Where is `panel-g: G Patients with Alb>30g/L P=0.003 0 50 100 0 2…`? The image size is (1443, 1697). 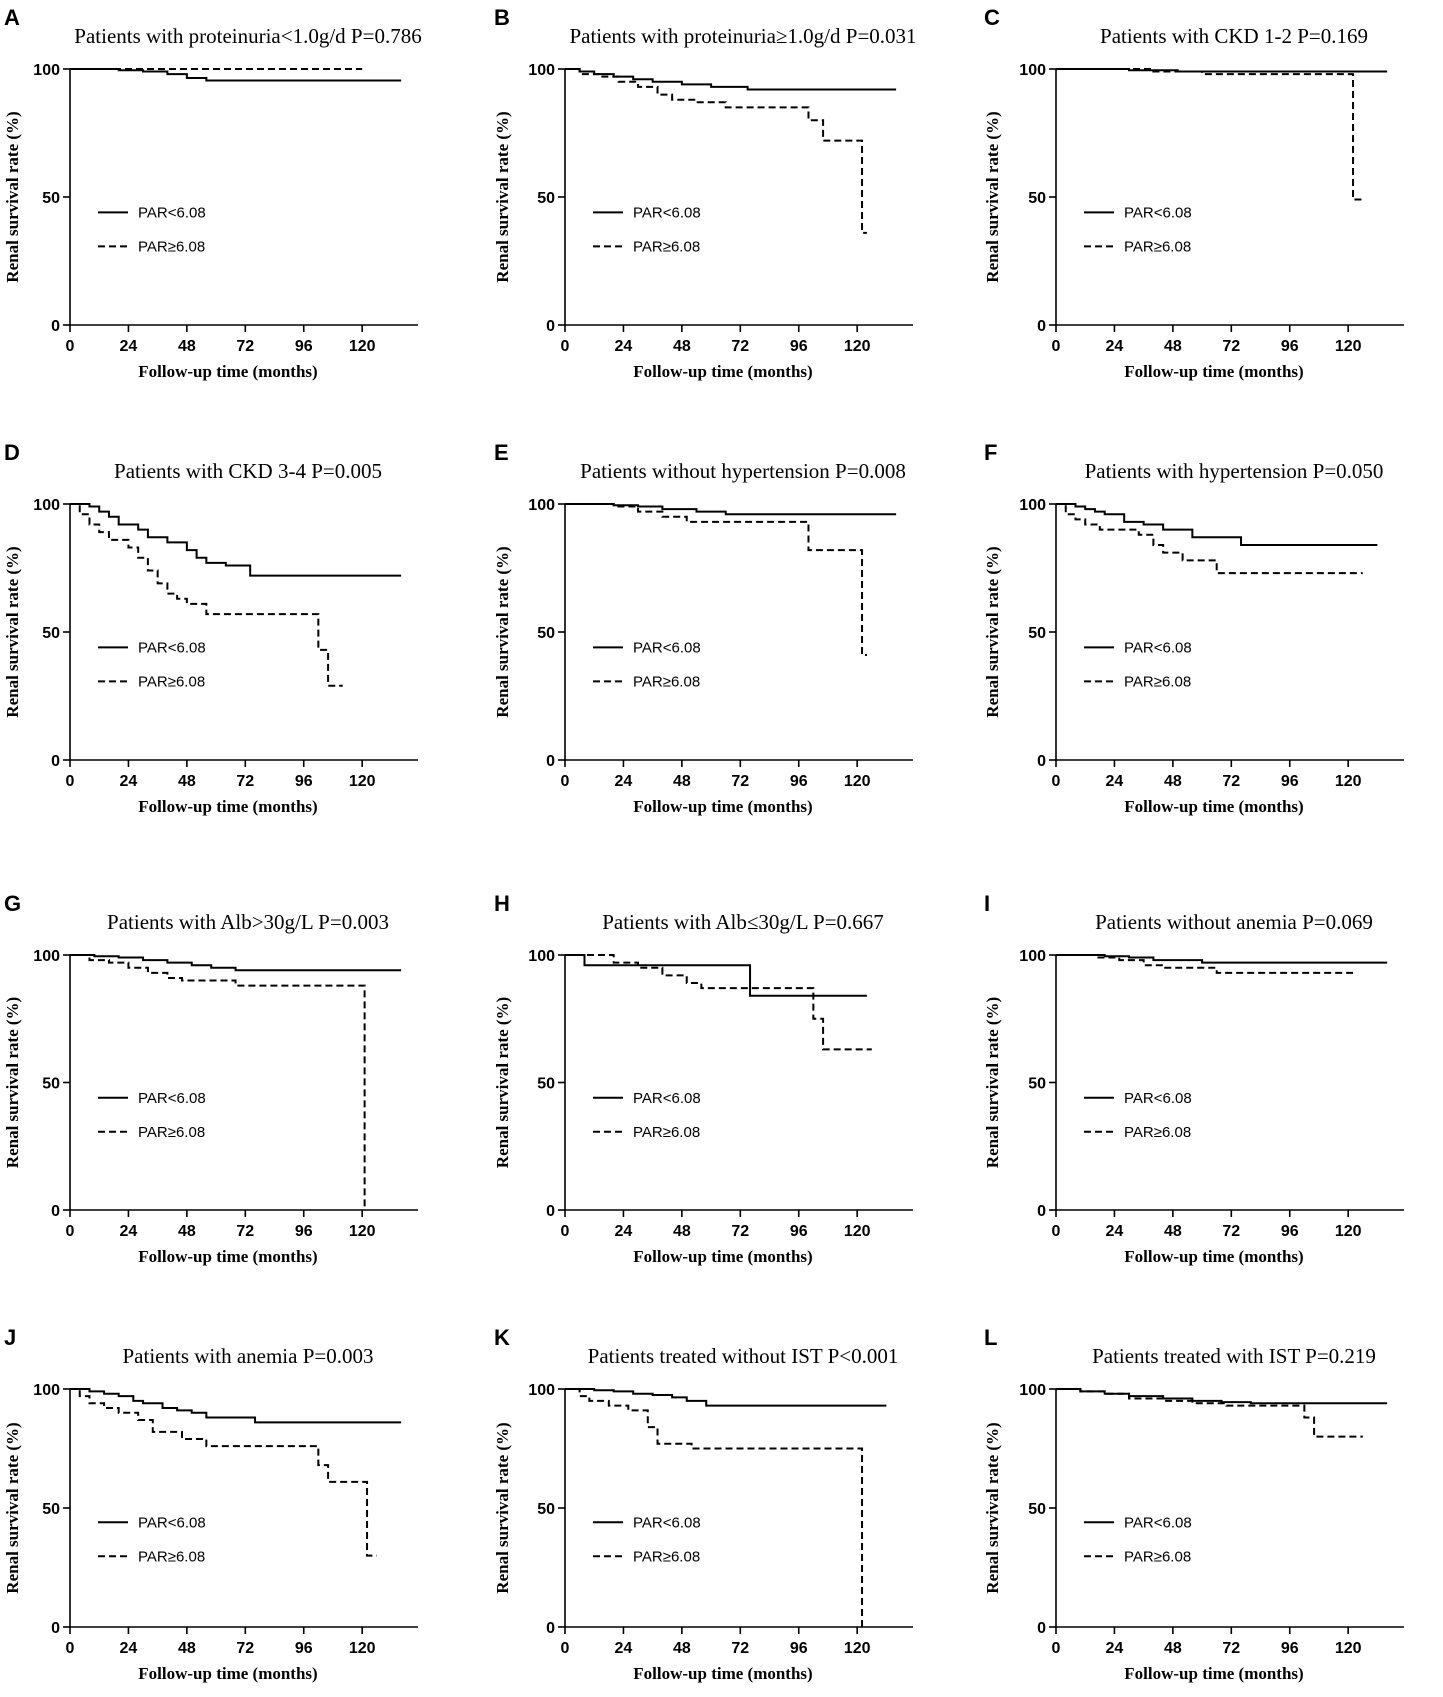 panel-g: G Patients with Alb>30g/L P=0.003 0 50 100 0 2… is located at coordinates (210, 1078).